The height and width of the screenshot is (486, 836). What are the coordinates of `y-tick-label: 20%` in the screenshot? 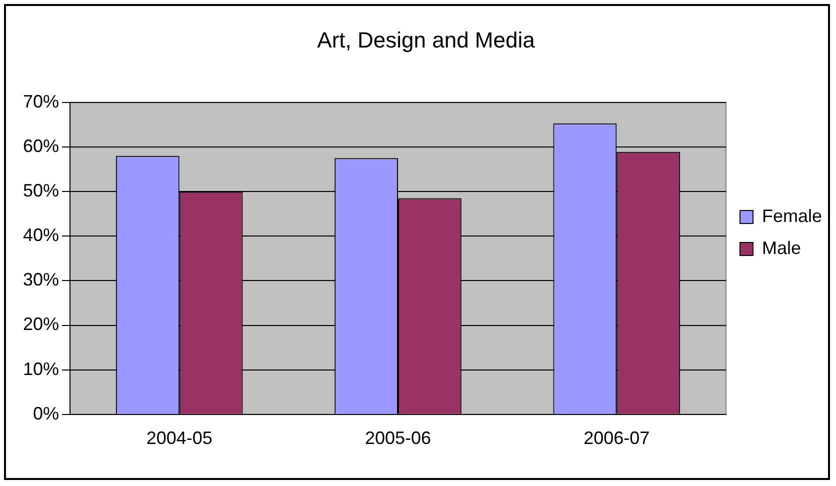 It's located at (41, 324).